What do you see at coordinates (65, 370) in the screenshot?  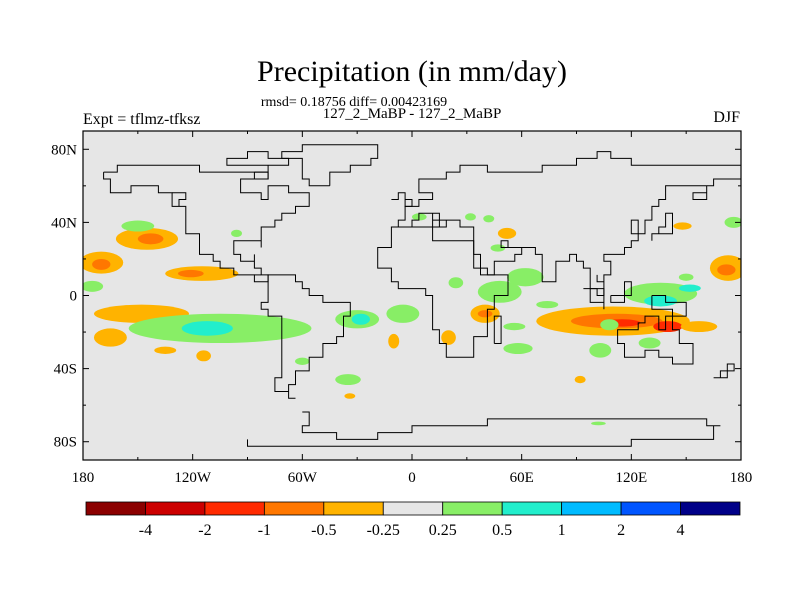 I see `y-tick-label-3: 40S` at bounding box center [65, 370].